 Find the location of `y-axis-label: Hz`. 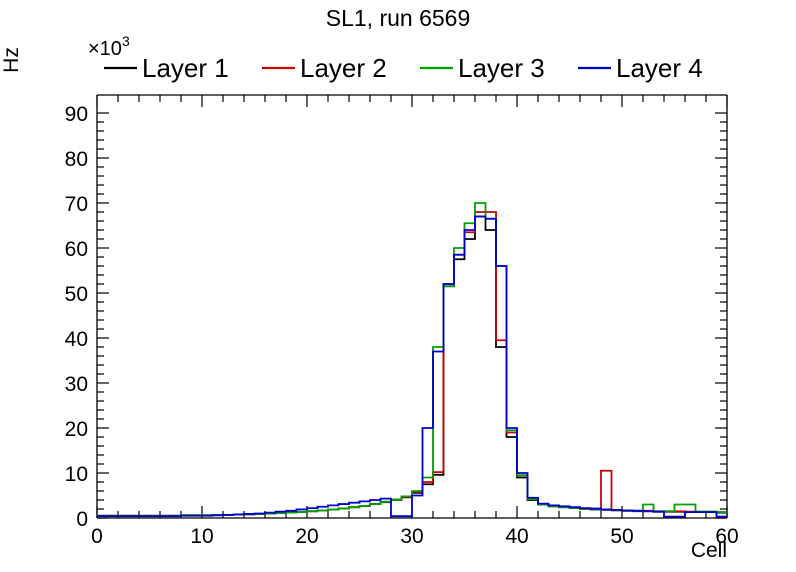

y-axis-label: Hz is located at coordinates (11, 60).